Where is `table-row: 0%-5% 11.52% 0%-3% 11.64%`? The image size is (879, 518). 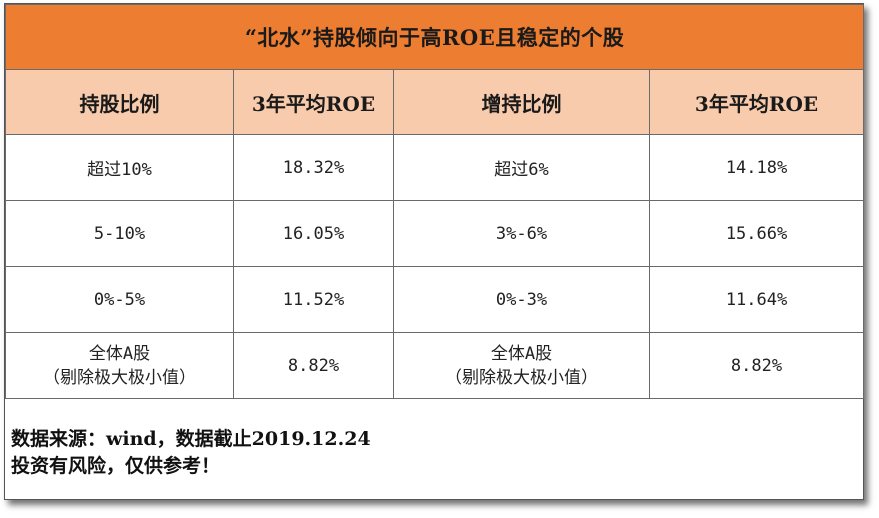
table-row: 0%-5% 11.52% 0%-3% 11.64% is located at coordinates (435, 299).